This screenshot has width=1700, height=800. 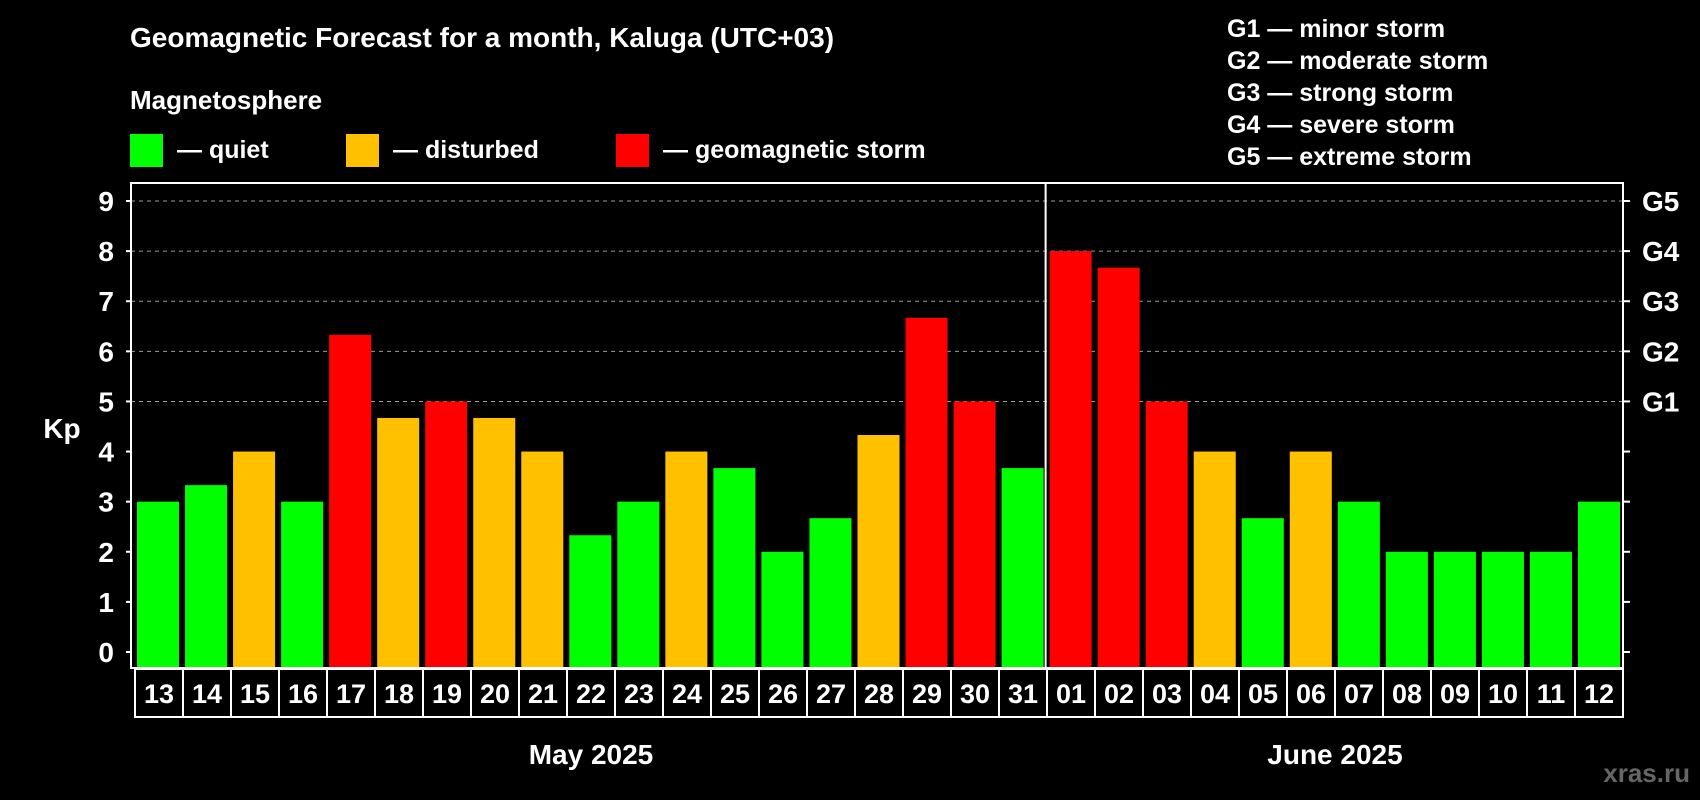 I want to click on date-label: 01, so click(x=1071, y=694).